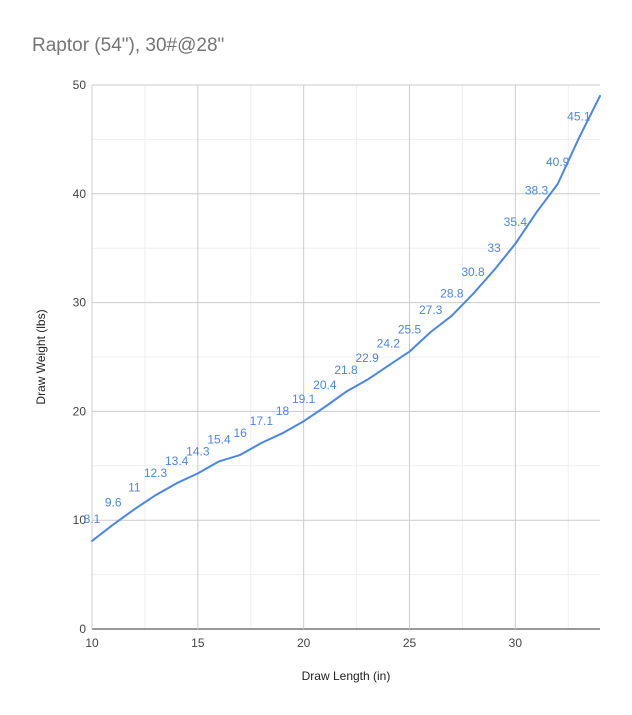  I want to click on data-label: 27.3, so click(431, 310).